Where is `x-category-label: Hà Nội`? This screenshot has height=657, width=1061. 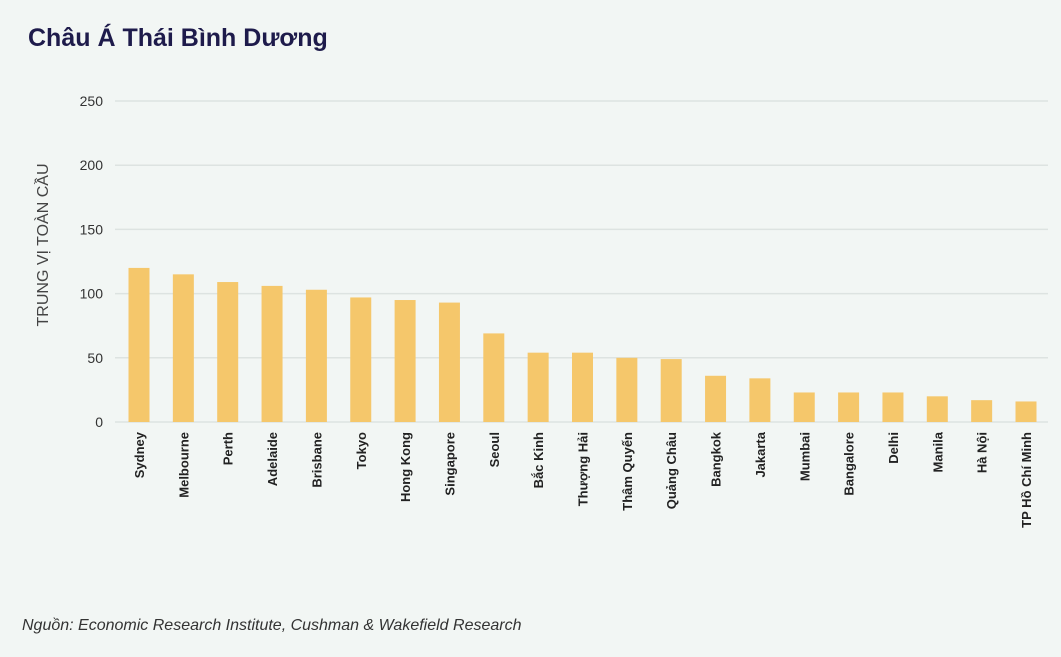
x-category-label: Hà Nội is located at coordinates (982, 452).